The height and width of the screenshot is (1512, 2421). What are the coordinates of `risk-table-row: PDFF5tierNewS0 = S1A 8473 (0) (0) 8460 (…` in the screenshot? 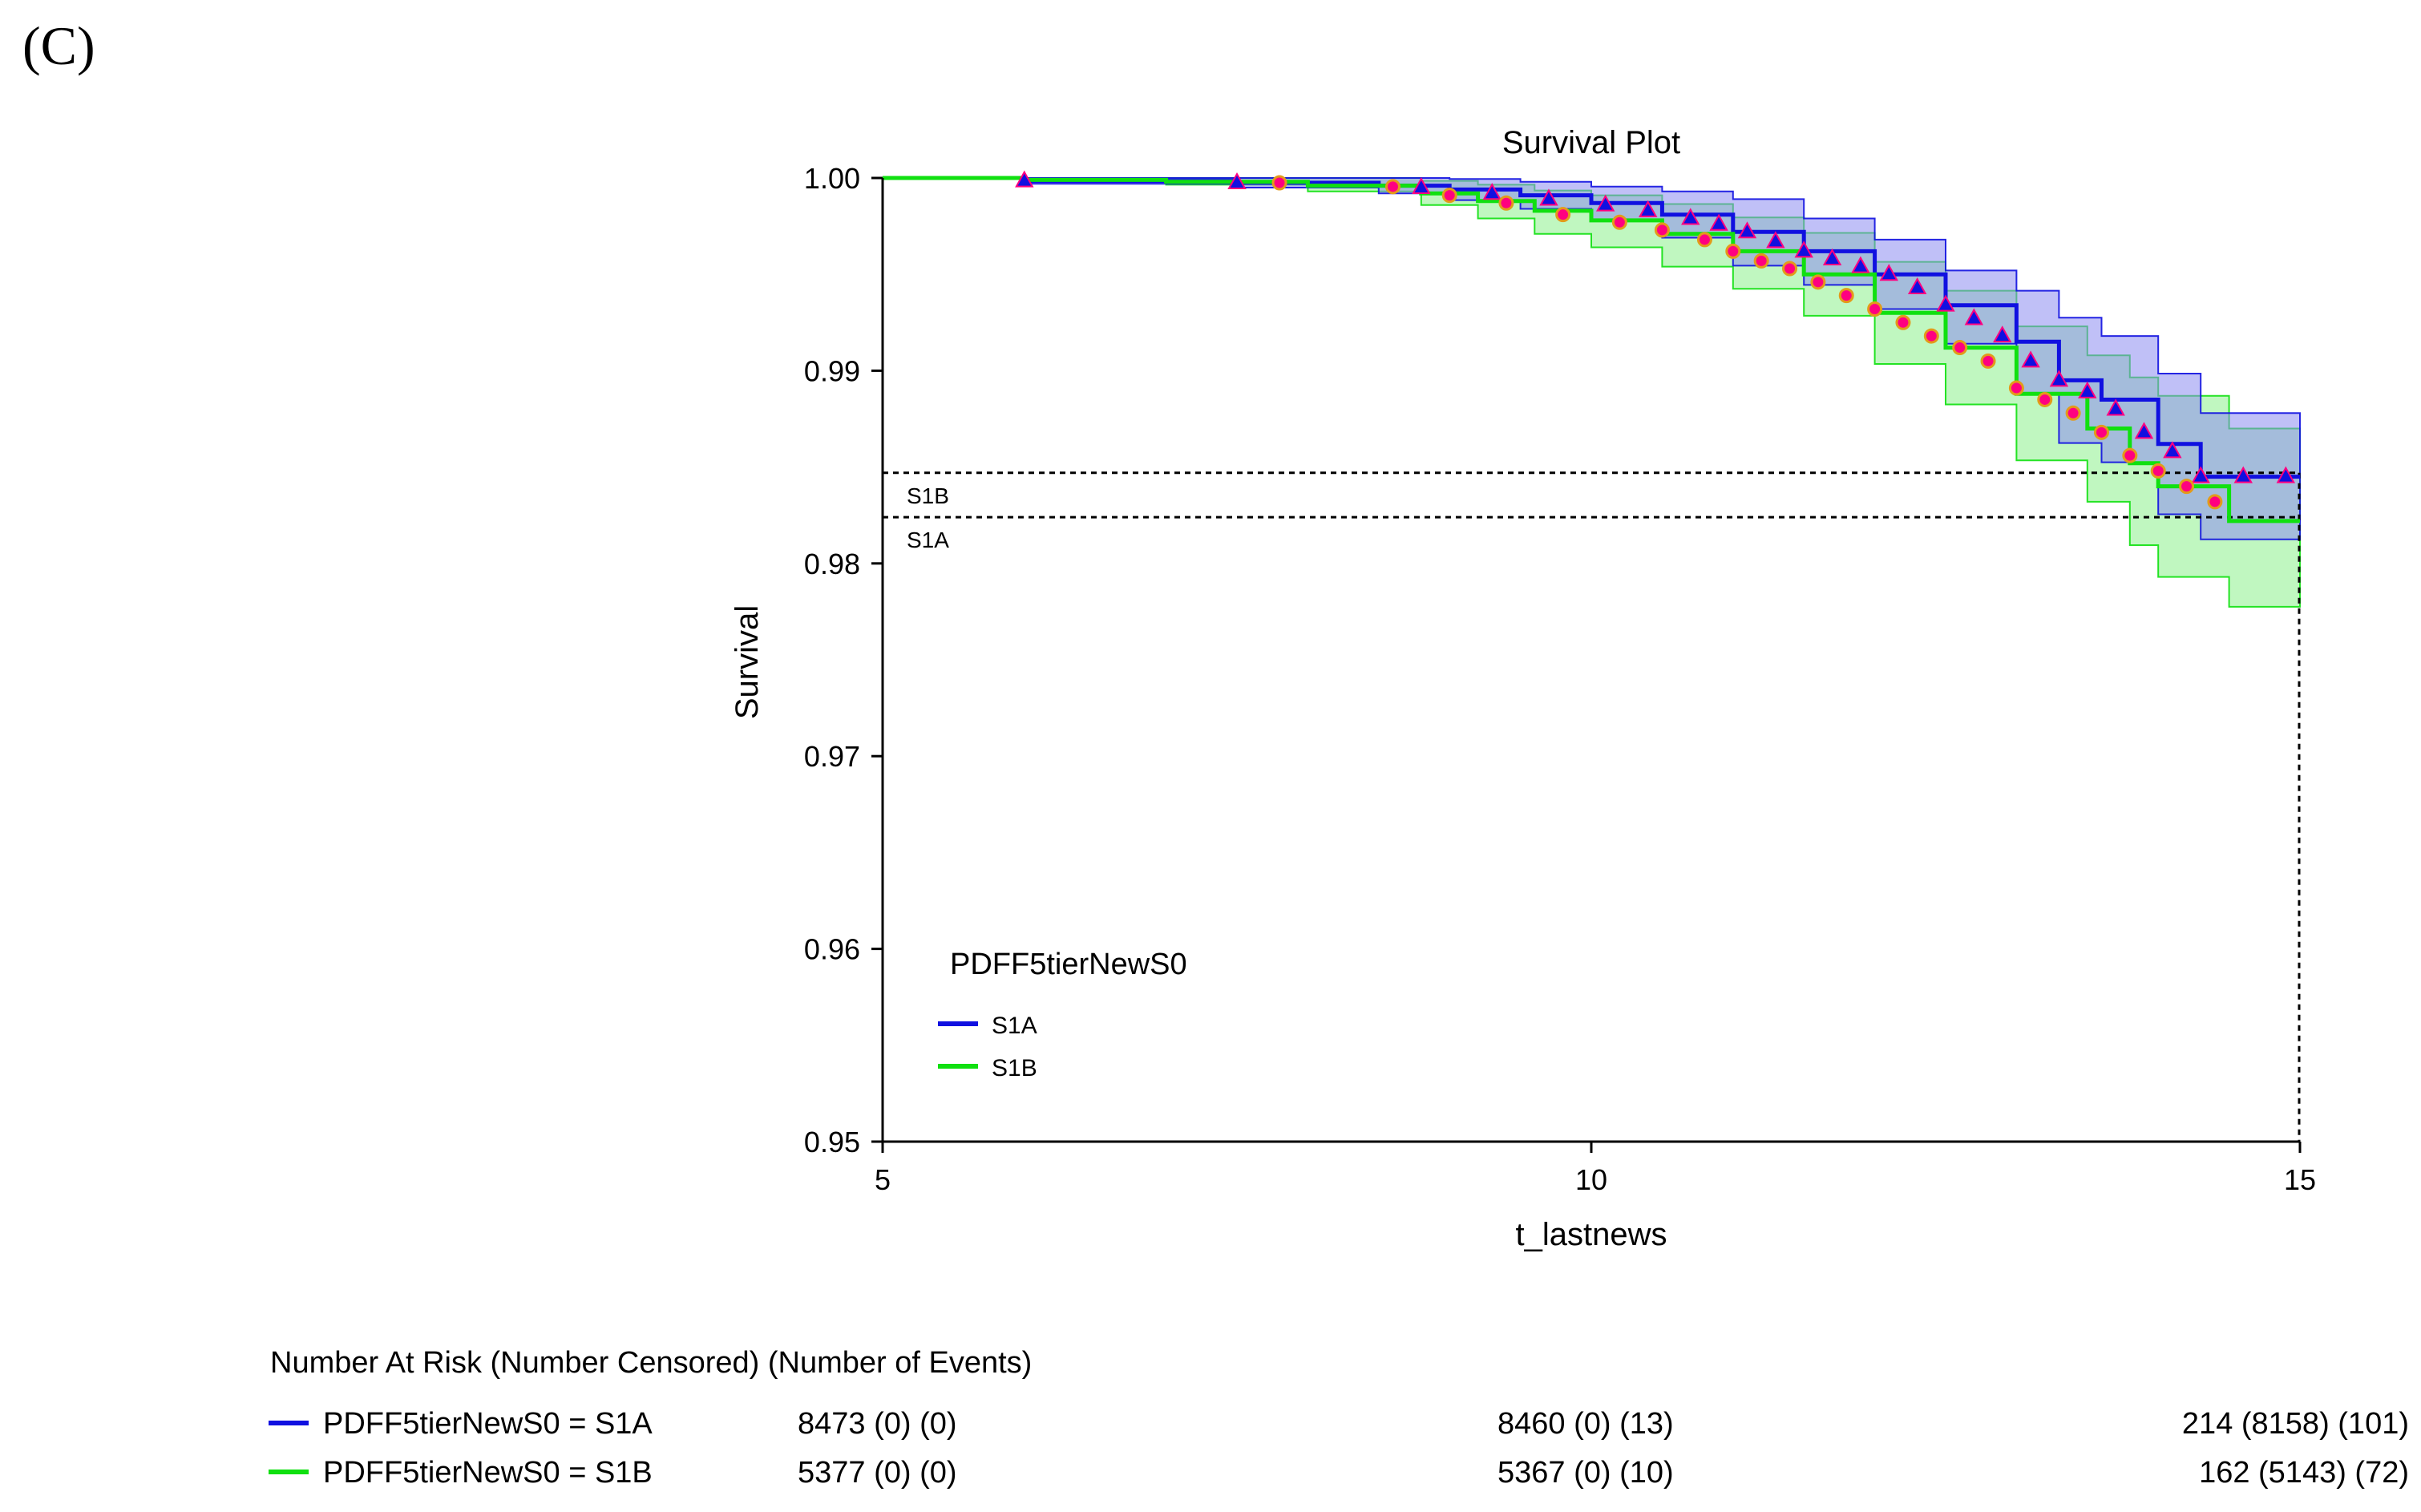 It's located at (1339, 1424).